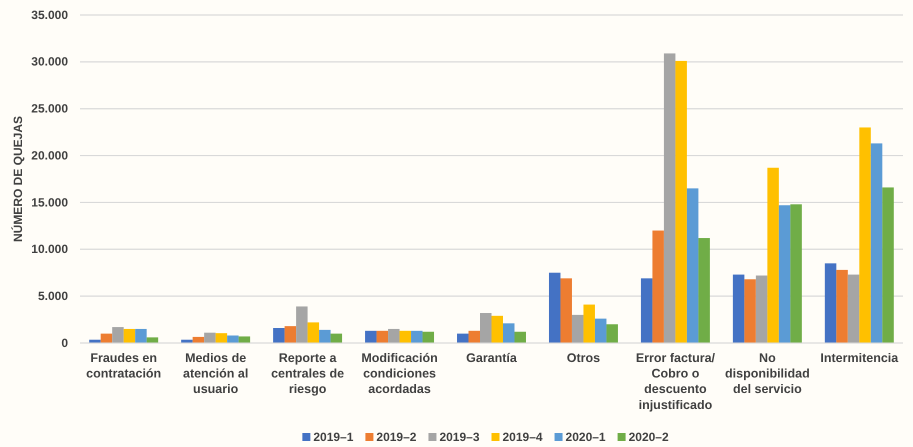 This screenshot has height=447, width=913. I want to click on x-tick-label: Modificación condiciones acordadas, so click(399, 373).